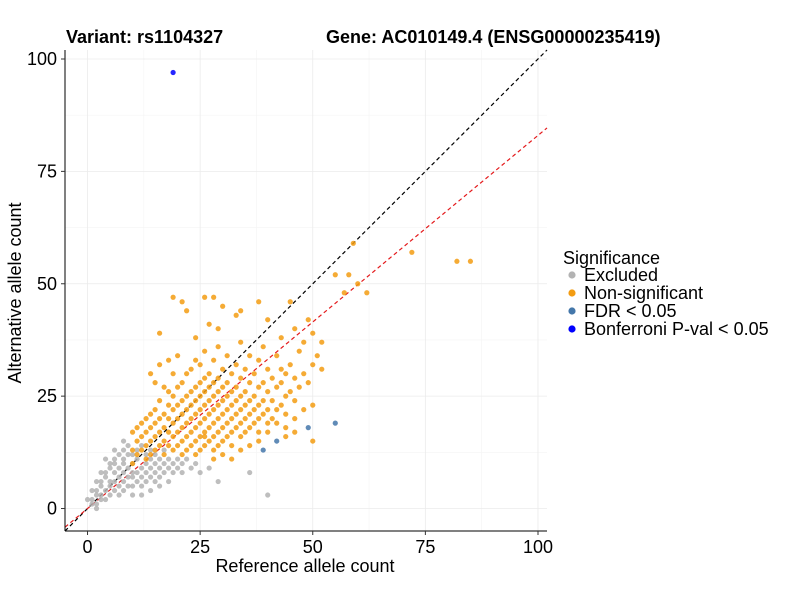  Describe the element at coordinates (144, 37) in the screenshot. I see `chart-title-variant: Variant: rs1104327` at that location.